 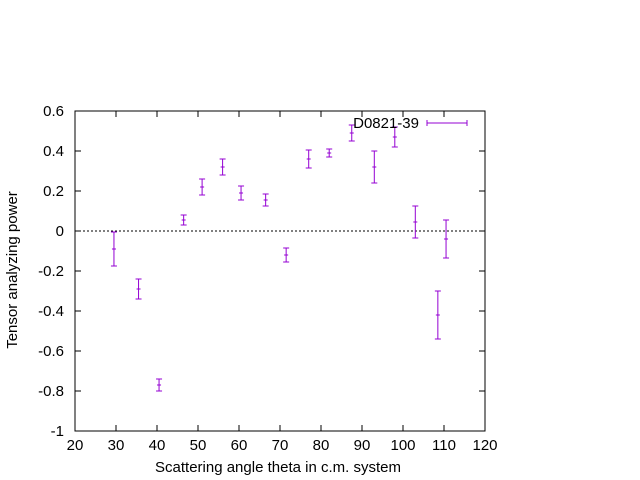 I want to click on y-tick-label: 0.6, so click(x=53, y=111).